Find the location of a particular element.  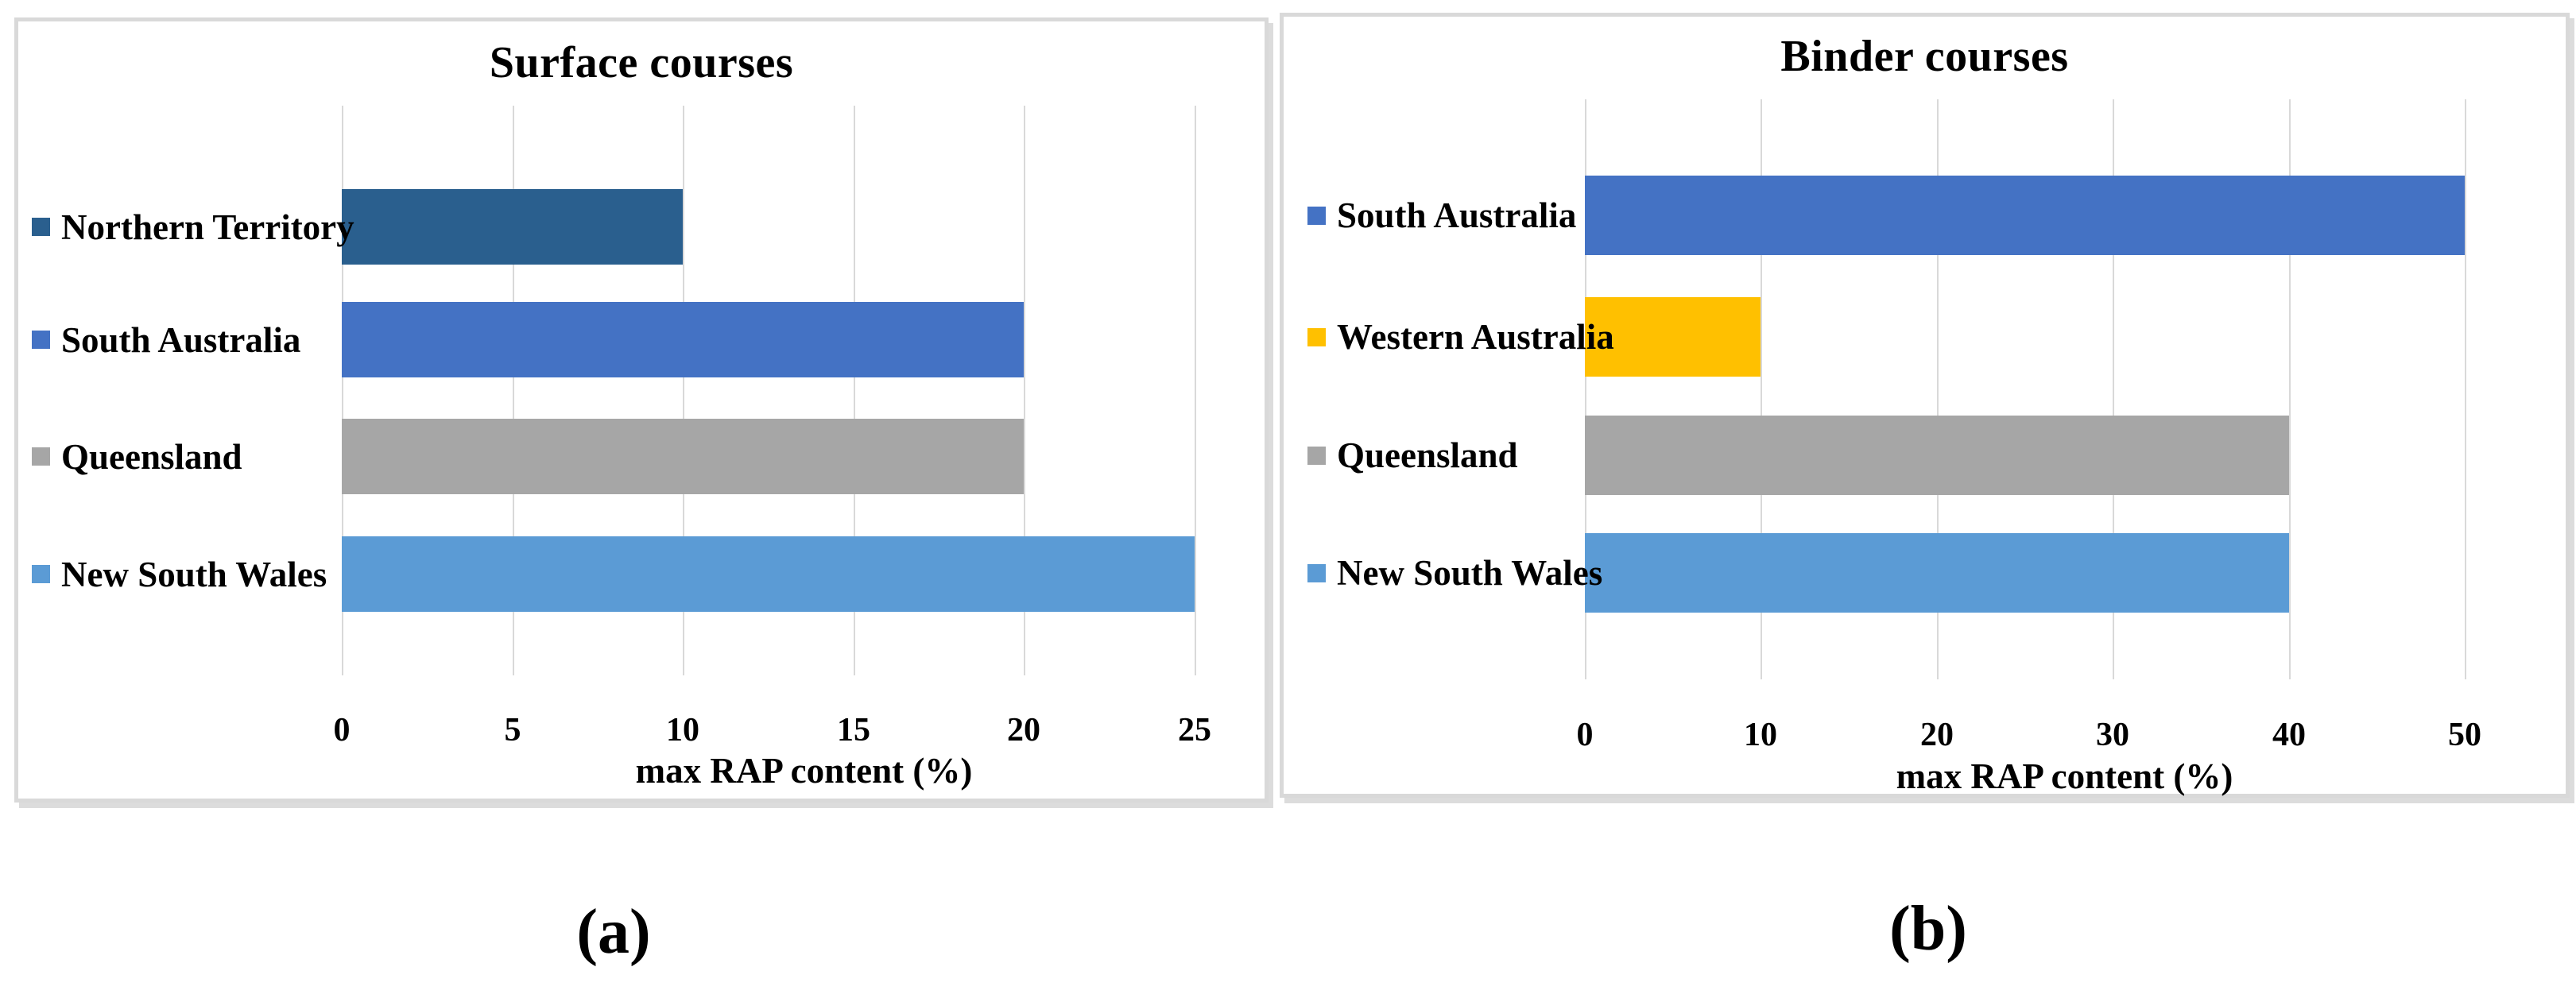

chart-title: Binder courses is located at coordinates (1924, 57).